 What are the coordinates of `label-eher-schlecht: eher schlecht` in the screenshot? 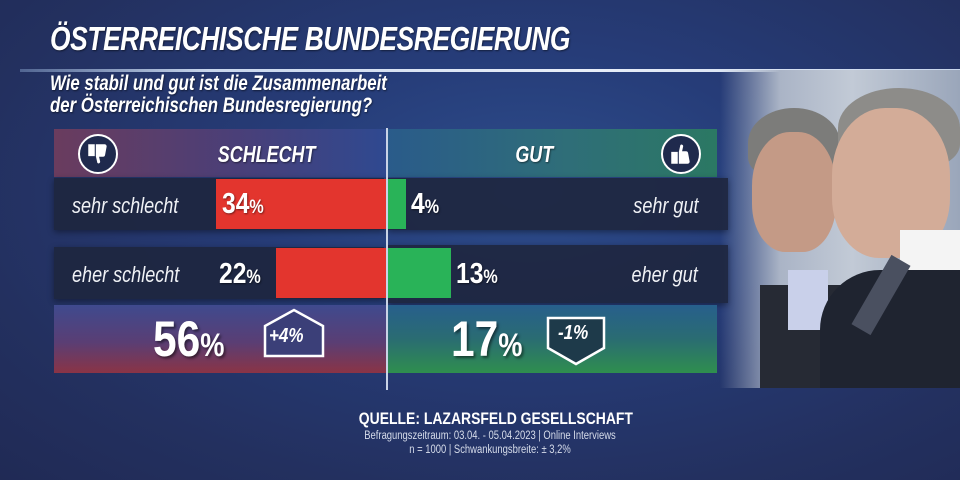 It's located at (126, 274).